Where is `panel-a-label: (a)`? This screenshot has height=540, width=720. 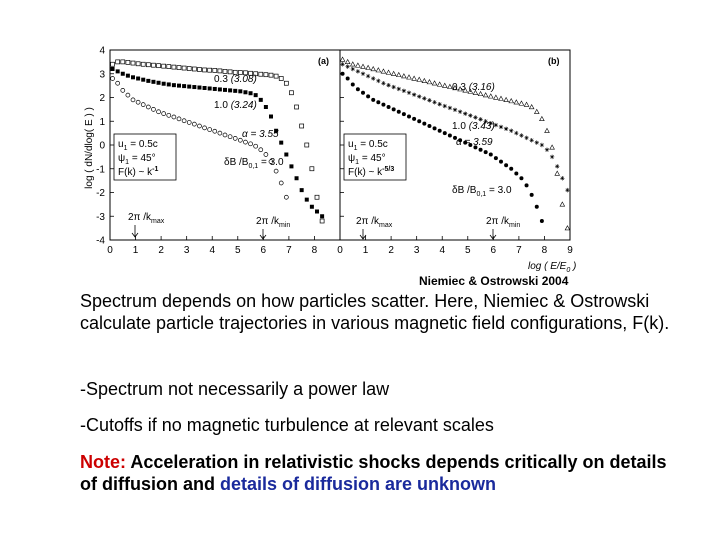 panel-a-label: (a) is located at coordinates (323, 61).